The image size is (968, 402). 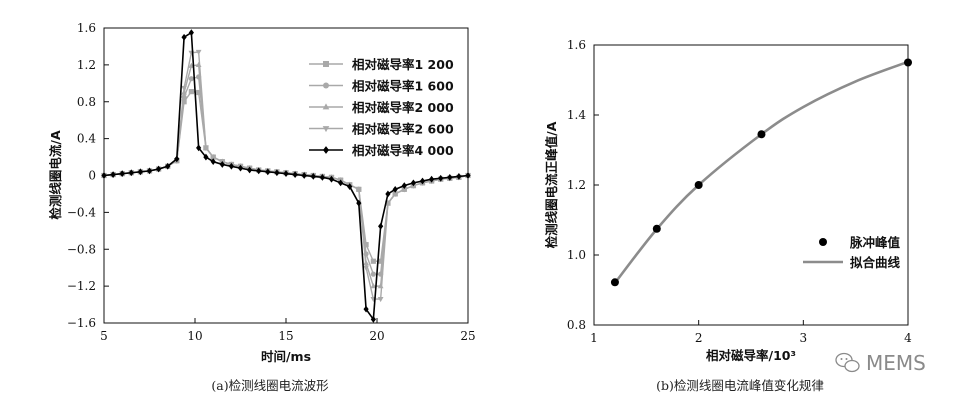 I want to click on legend-item: 相对磁导率2 600, so click(x=381, y=129).